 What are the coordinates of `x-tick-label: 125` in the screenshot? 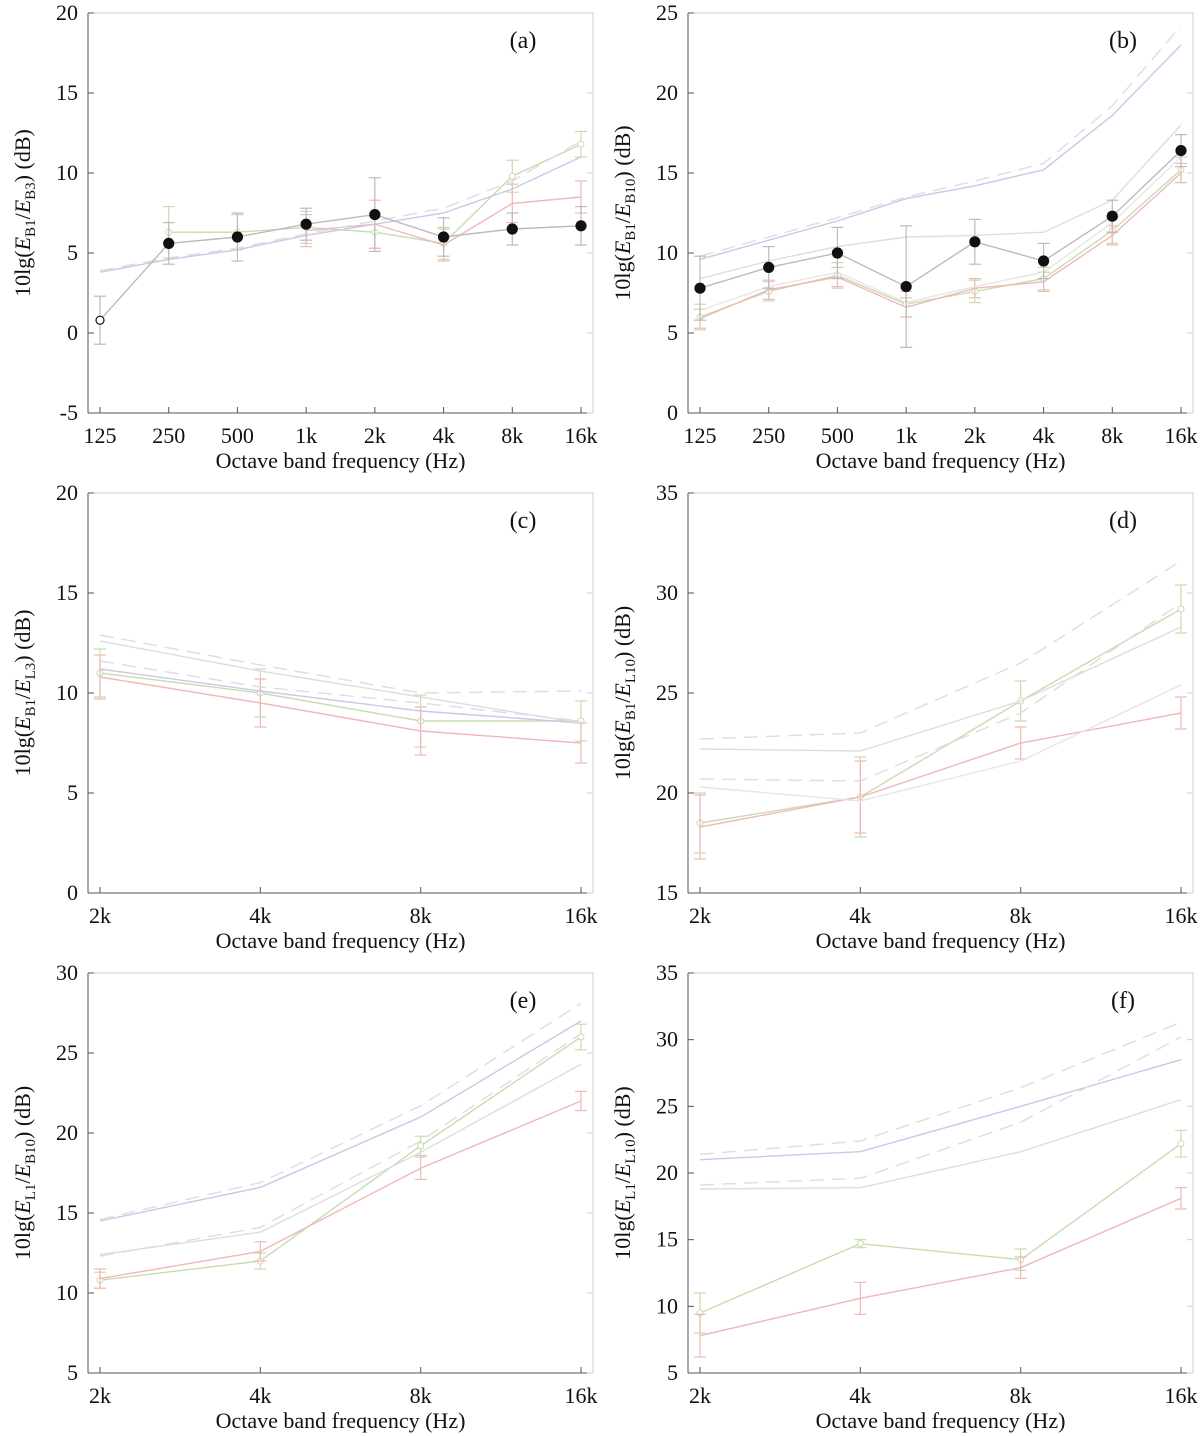 It's located at (700, 435).